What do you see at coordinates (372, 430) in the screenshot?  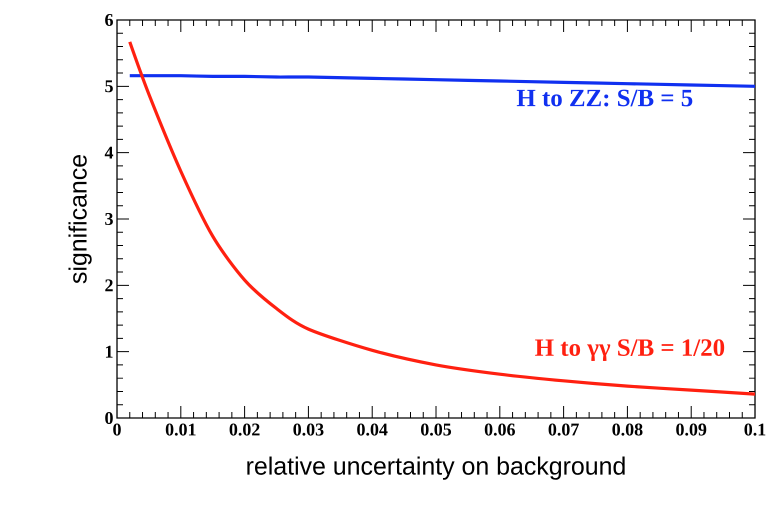 I see `x-tick-label: 0.04` at bounding box center [372, 430].